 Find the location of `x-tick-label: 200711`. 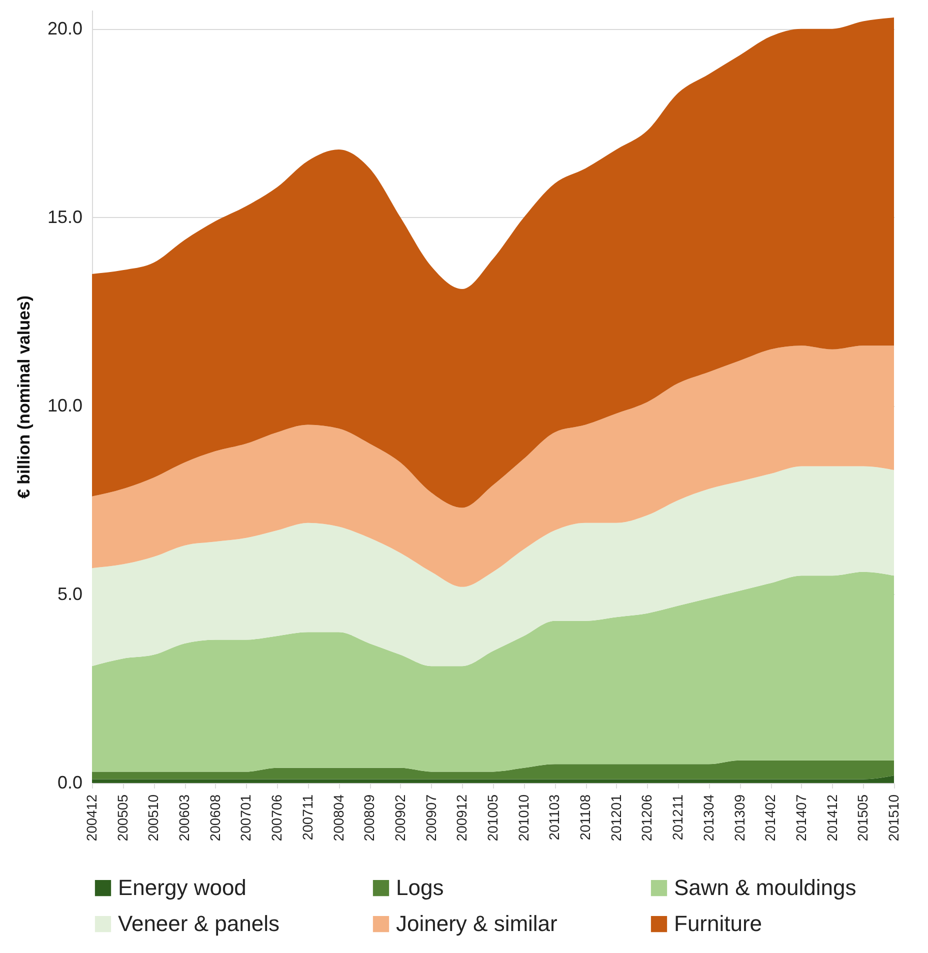

x-tick-label: 200711 is located at coordinates (307, 817).